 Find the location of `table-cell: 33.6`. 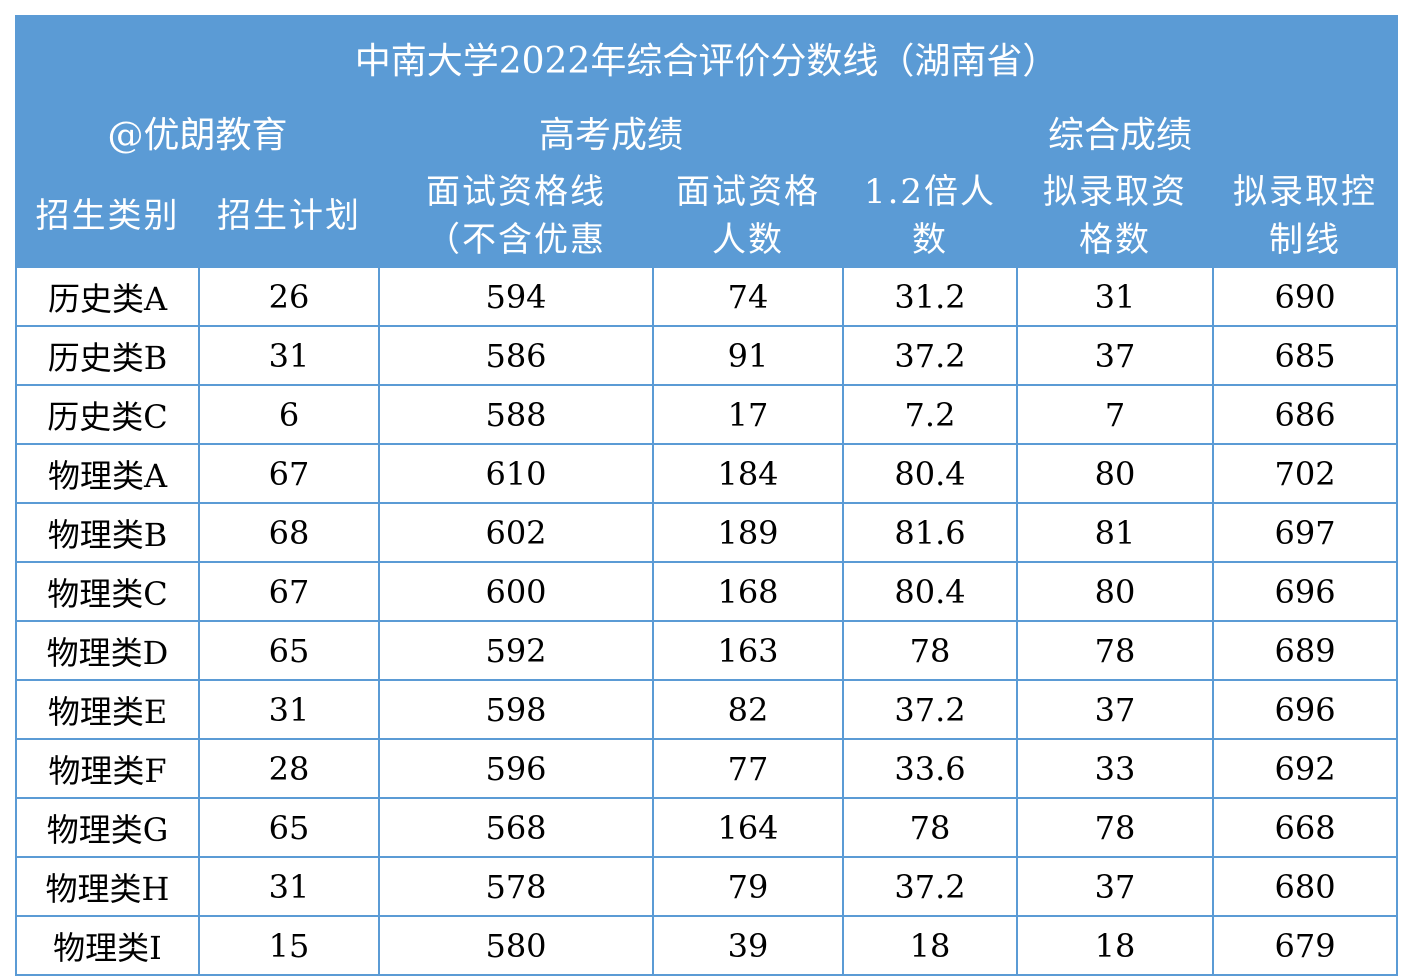

table-cell: 33.6 is located at coordinates (930, 768).